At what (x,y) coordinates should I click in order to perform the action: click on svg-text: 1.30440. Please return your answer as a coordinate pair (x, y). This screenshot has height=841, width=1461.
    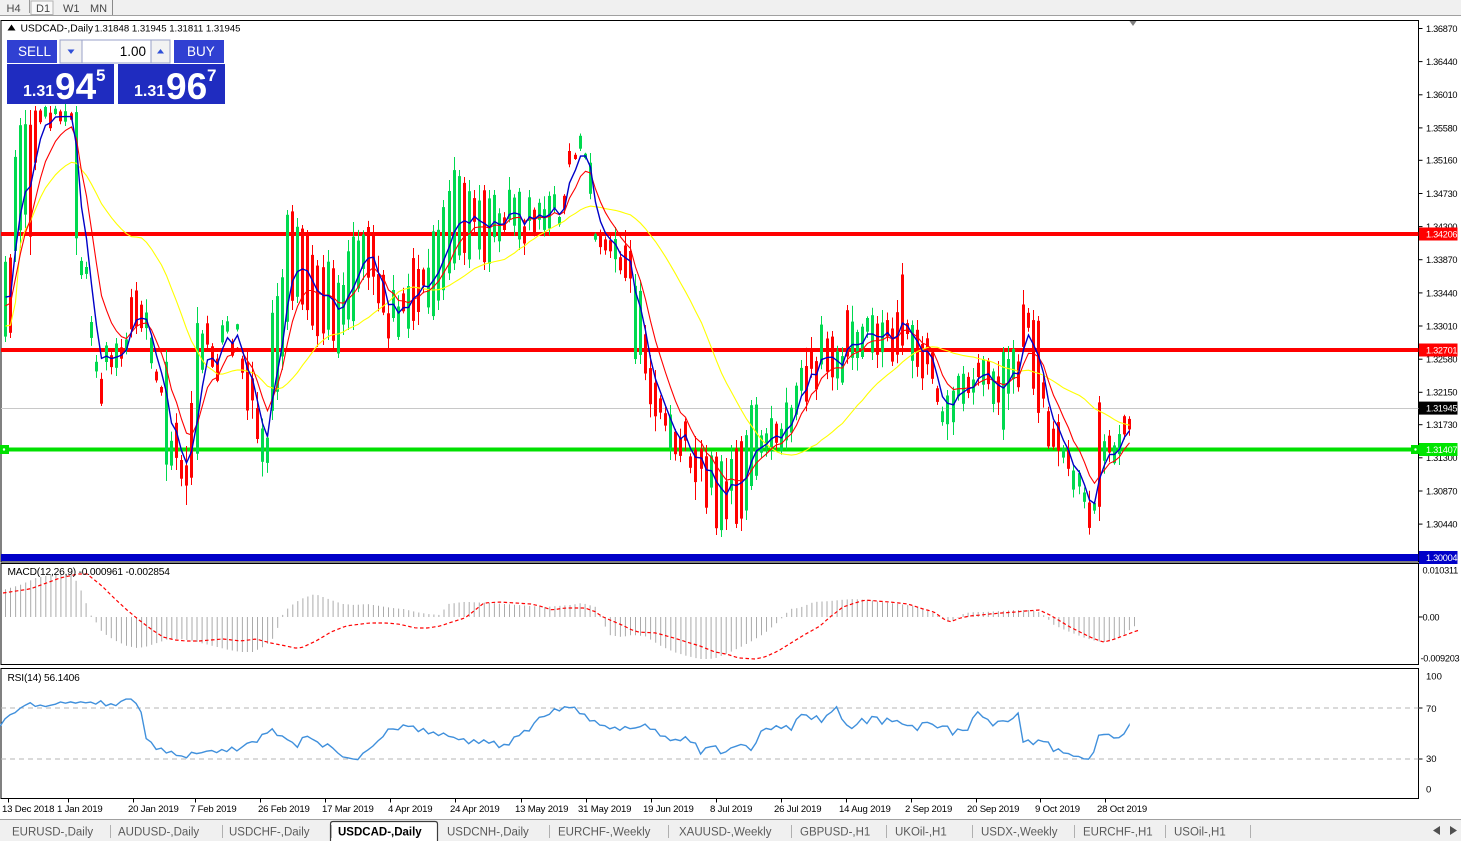
    Looking at the image, I should click on (1441, 525).